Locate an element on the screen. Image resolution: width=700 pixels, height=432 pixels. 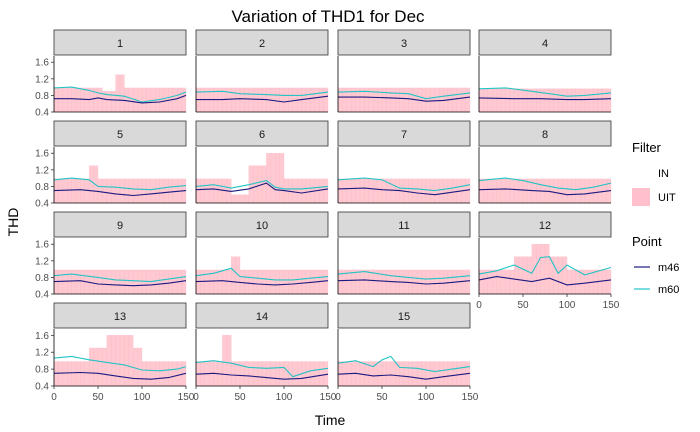
legend-point: Point m46 m60 is located at coordinates (655, 265).